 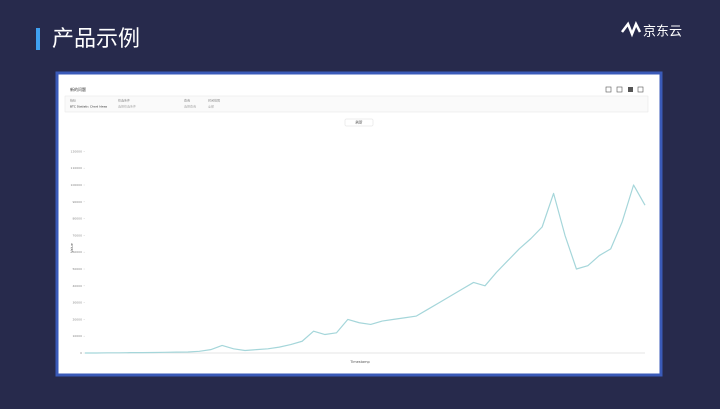 I want to click on y-tick-label: 10000, so click(x=77, y=336).